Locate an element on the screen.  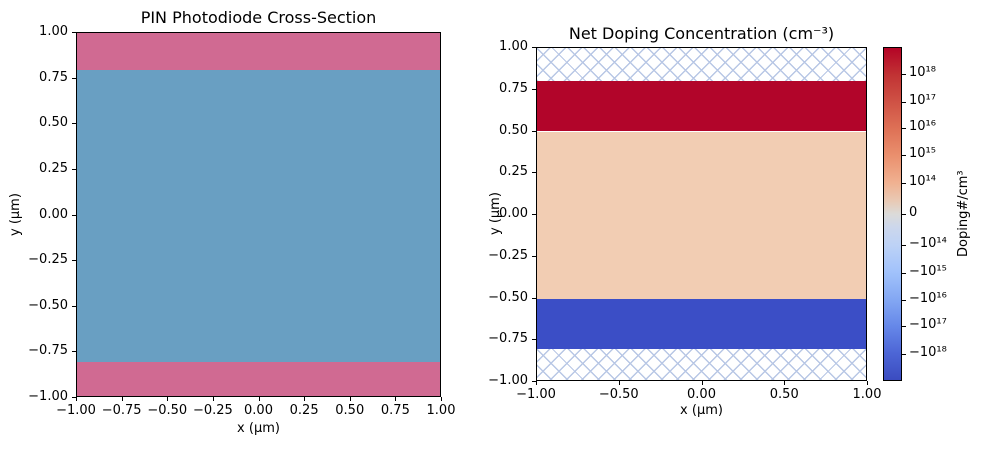
x-tick-label: 0.75 is located at coordinates (395, 410).